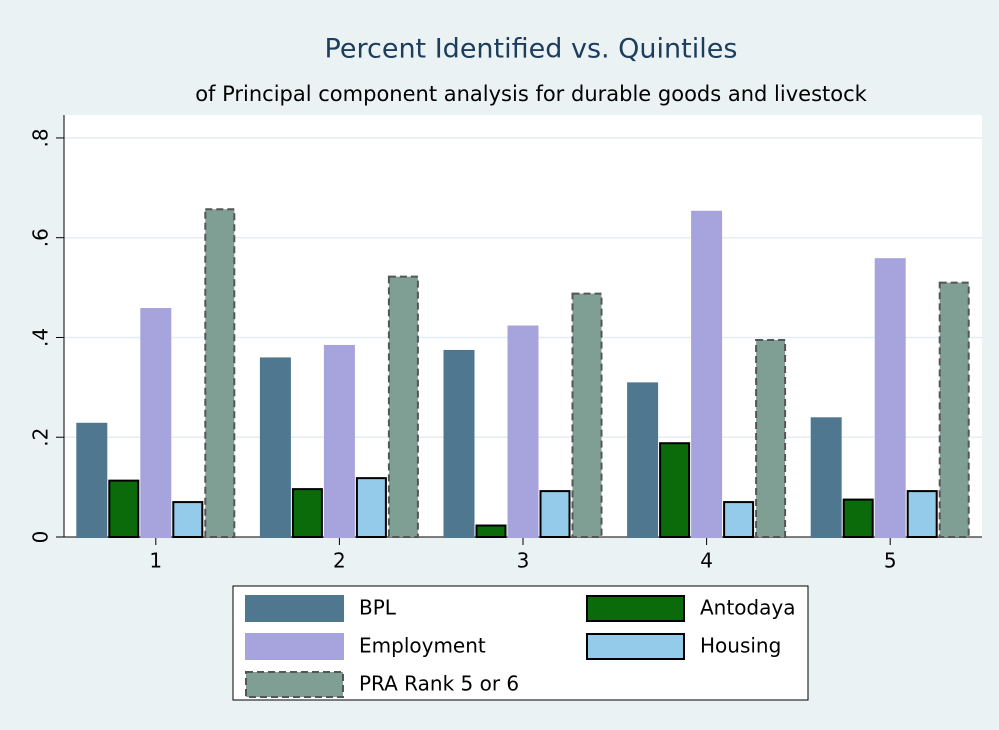 This screenshot has height=730, width=999. Describe the element at coordinates (41, 237) in the screenshot. I see `y-tick-label: .6` at that location.